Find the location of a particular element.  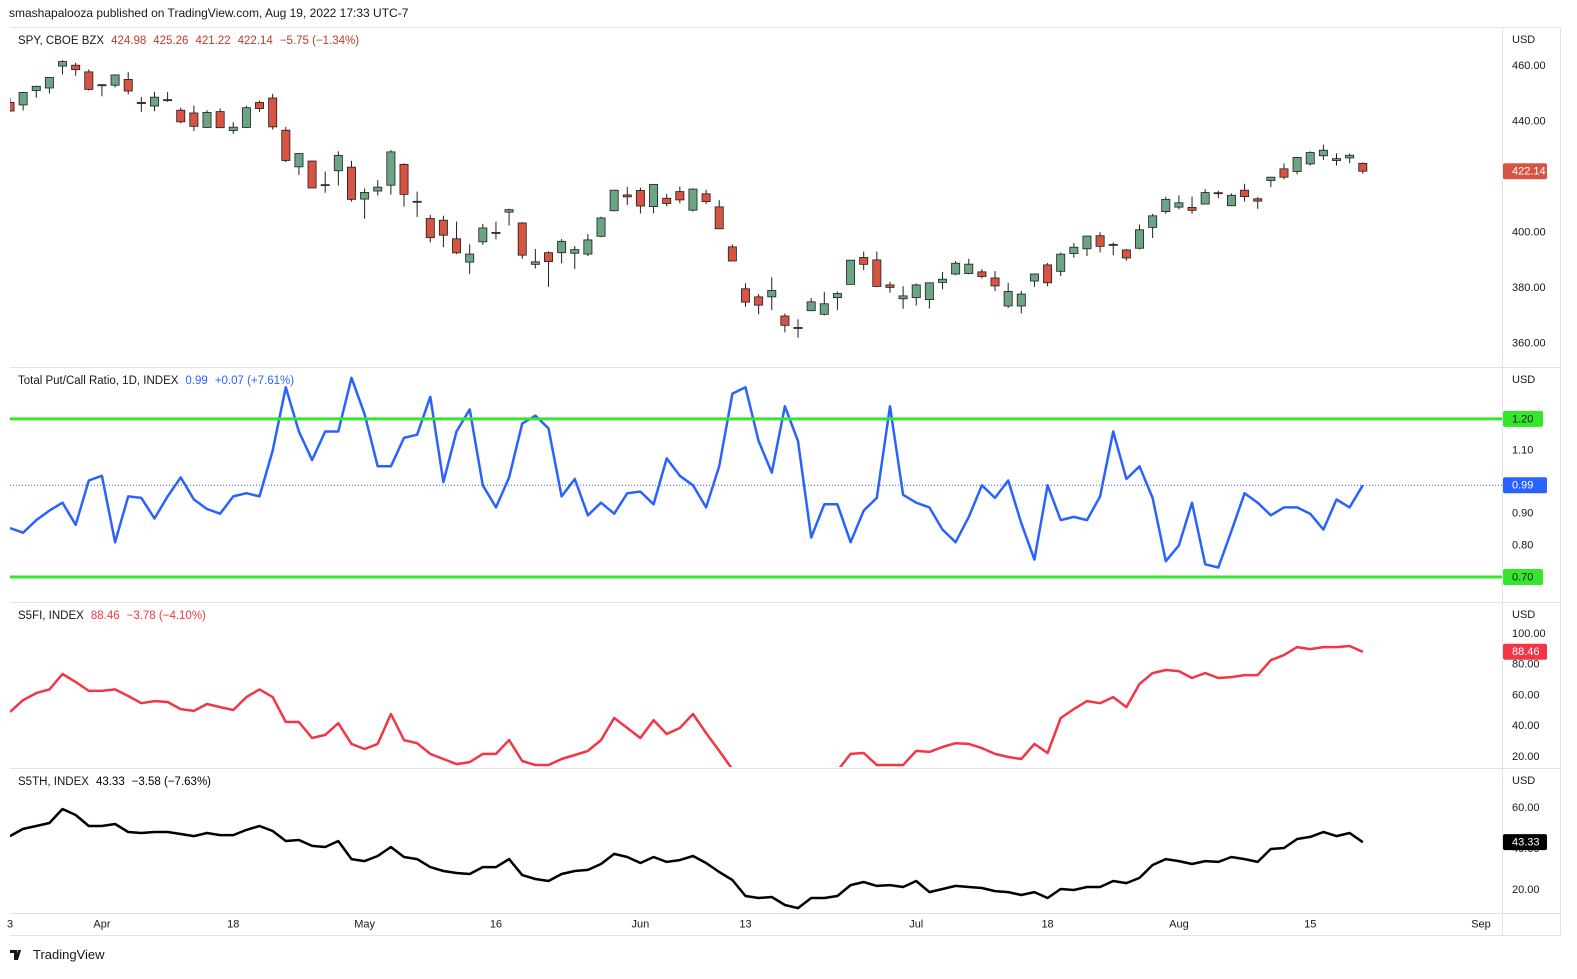

y-tick-label: 380.00 is located at coordinates (1529, 288).